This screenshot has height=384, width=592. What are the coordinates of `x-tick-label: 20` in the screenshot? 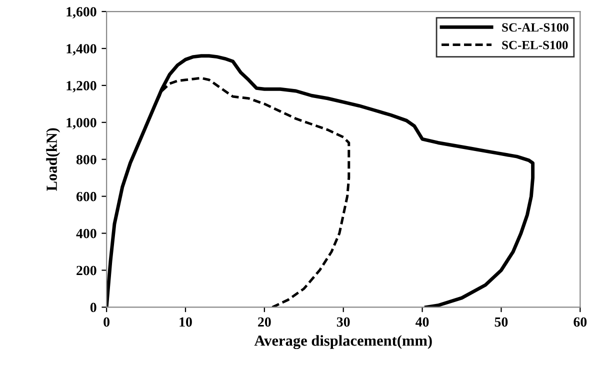 It's located at (264, 322).